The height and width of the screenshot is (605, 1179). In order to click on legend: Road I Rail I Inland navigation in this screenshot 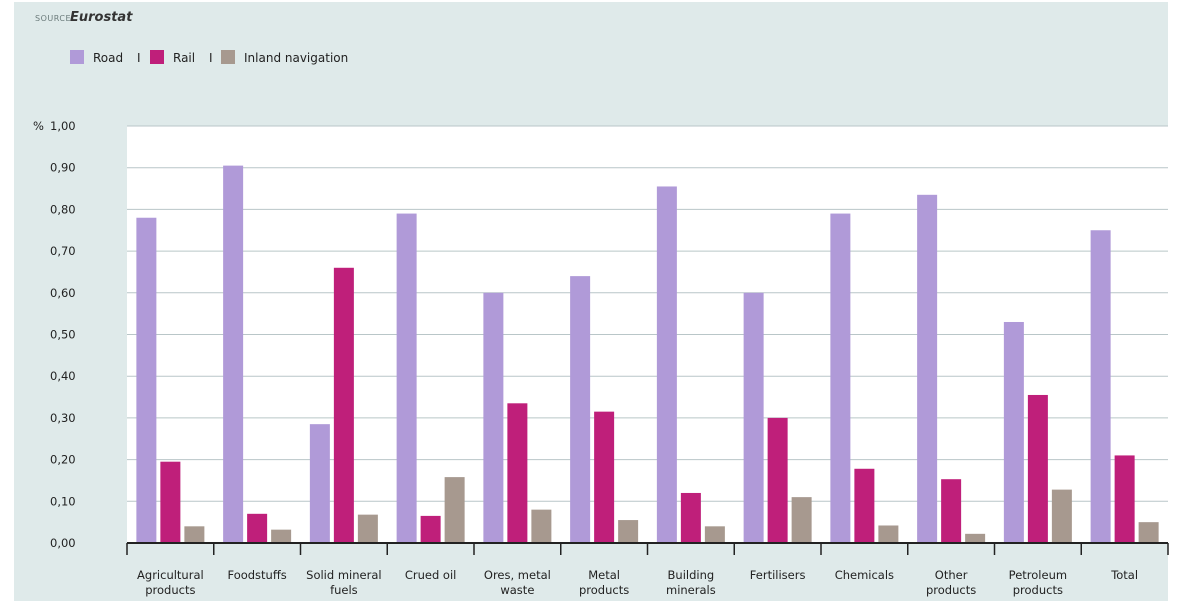, I will do `click(209, 57)`.